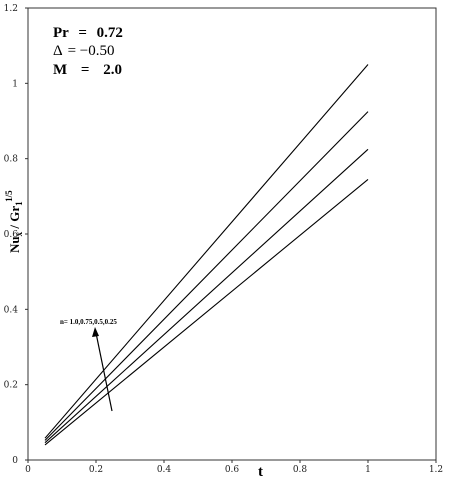 This screenshot has height=480, width=450. What do you see at coordinates (95, 332) in the screenshot?
I see `annotation-arrowhead` at bounding box center [95, 332].